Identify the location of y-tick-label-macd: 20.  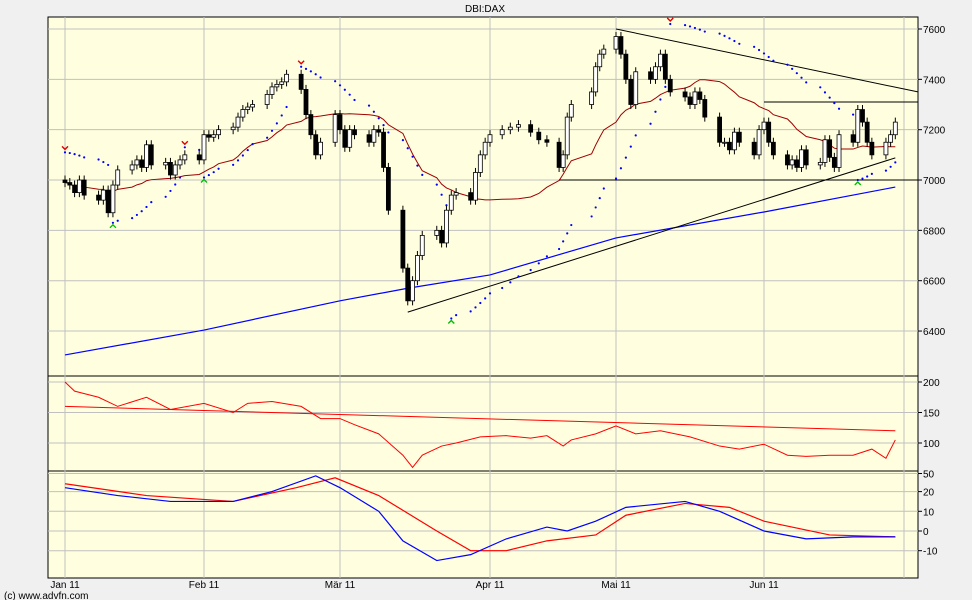
(929, 493).